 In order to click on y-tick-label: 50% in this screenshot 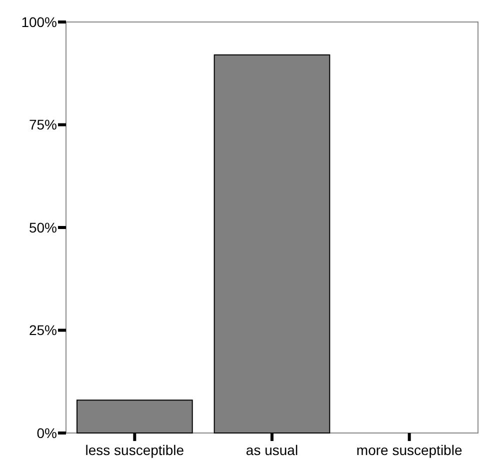, I will do `click(42, 227)`.